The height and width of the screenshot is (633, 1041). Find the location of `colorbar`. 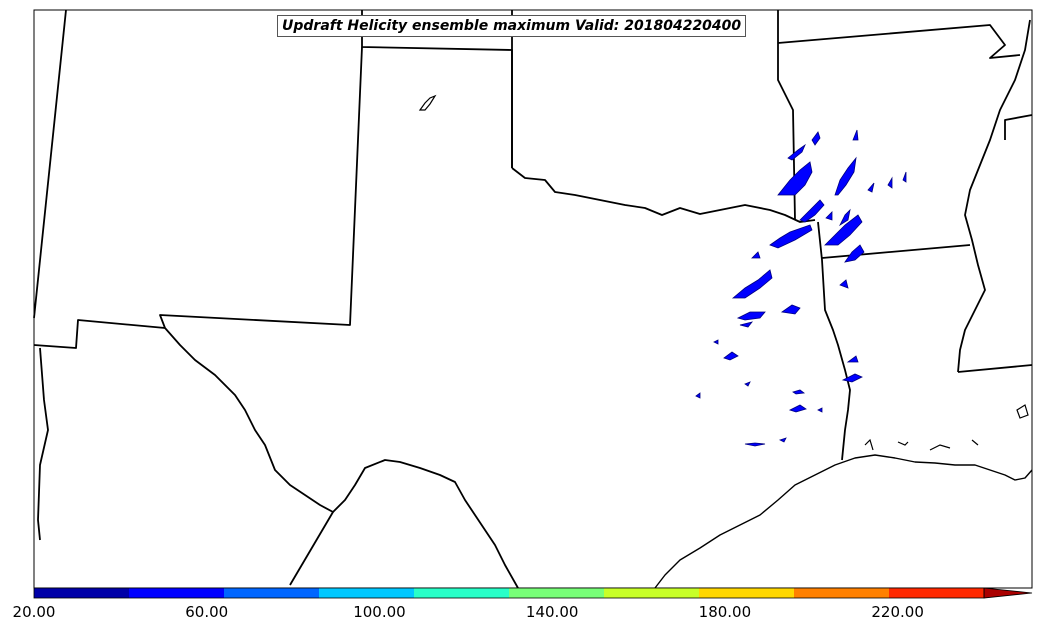

colorbar is located at coordinates (533, 593).